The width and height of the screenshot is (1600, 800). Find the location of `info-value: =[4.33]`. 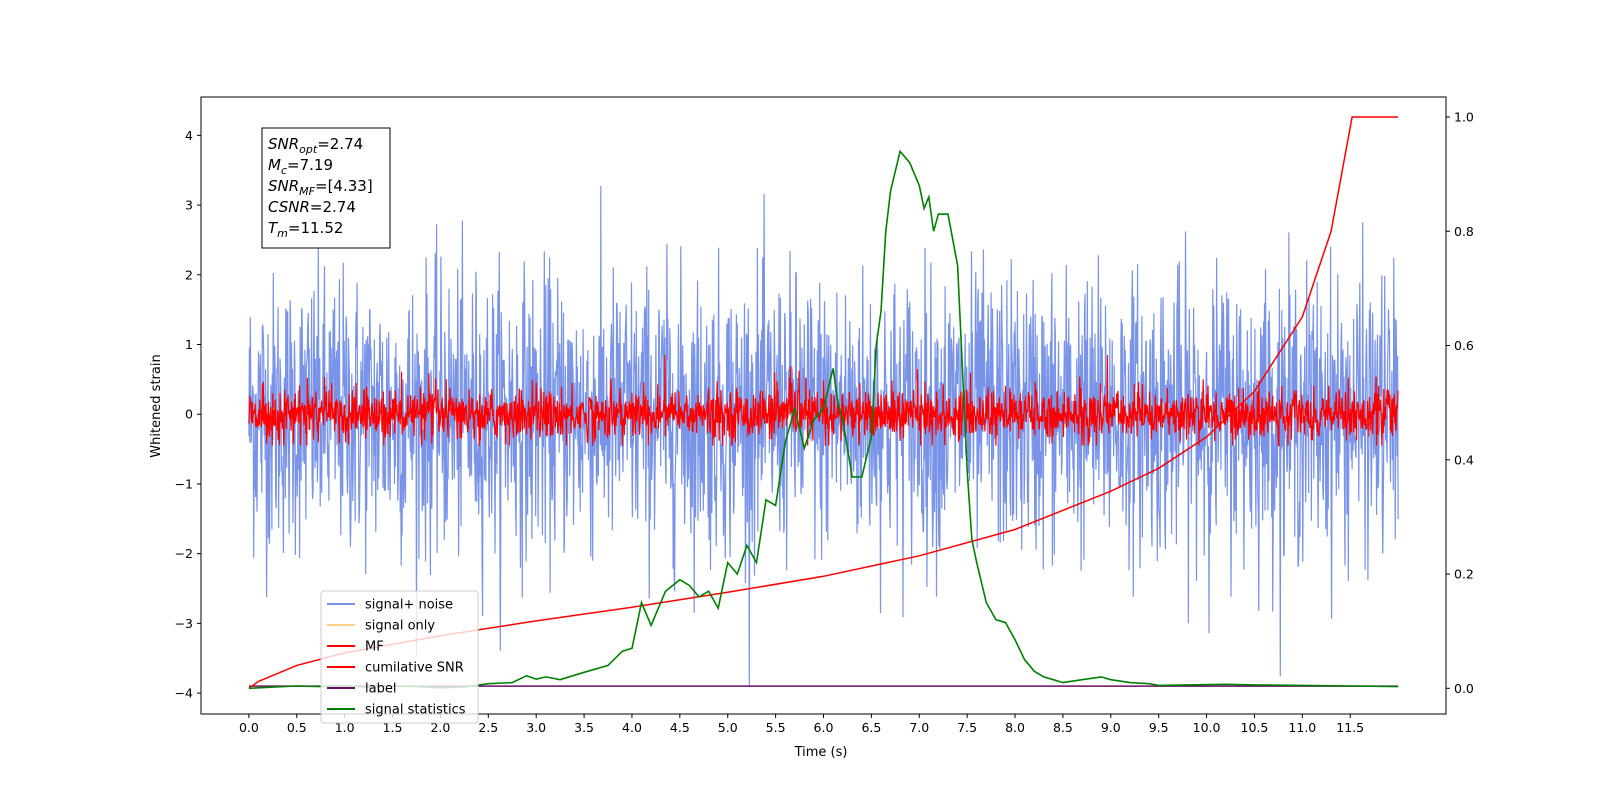

info-value: =[4.33] is located at coordinates (344, 186).